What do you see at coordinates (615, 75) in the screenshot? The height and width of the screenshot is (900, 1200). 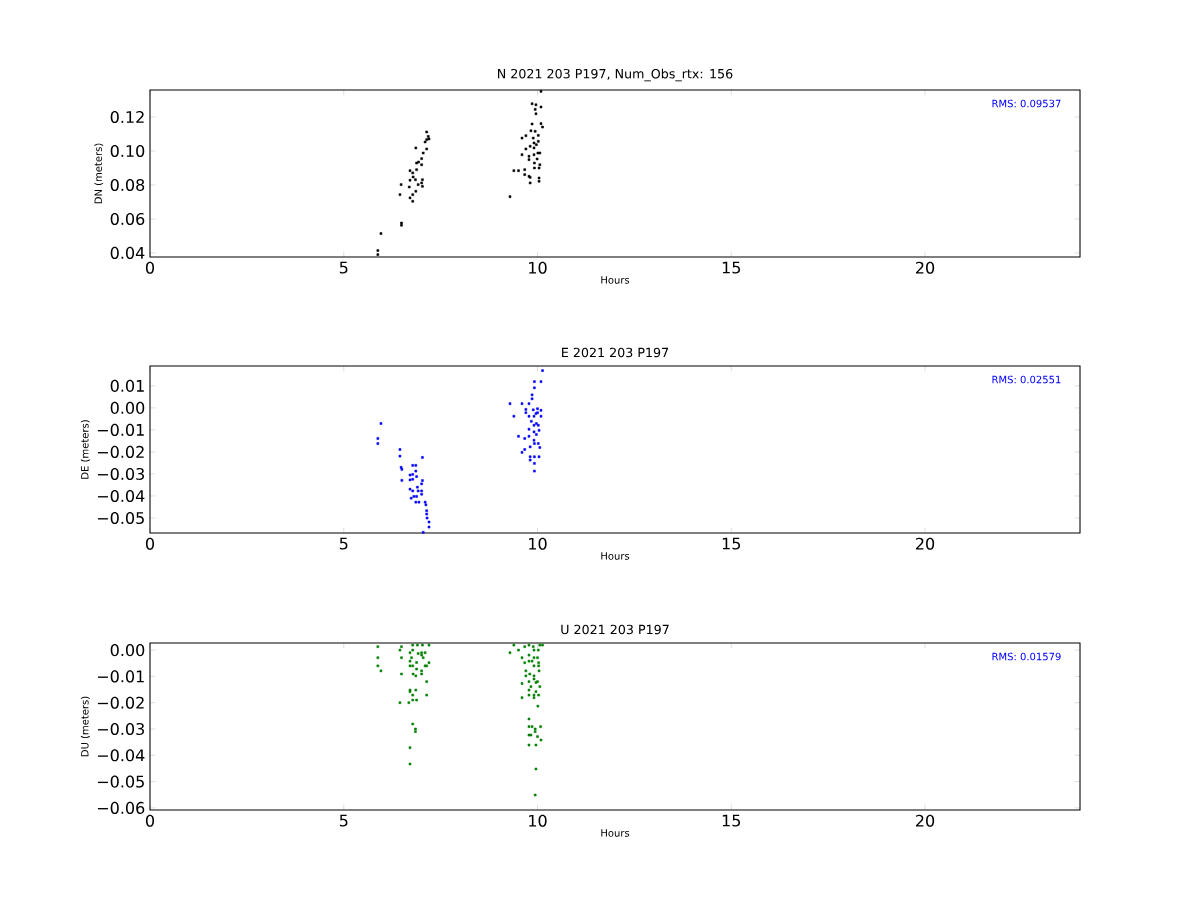 I see `chart-title: N 2021 203 P197, Num_Obs_rtx: 156` at bounding box center [615, 75].